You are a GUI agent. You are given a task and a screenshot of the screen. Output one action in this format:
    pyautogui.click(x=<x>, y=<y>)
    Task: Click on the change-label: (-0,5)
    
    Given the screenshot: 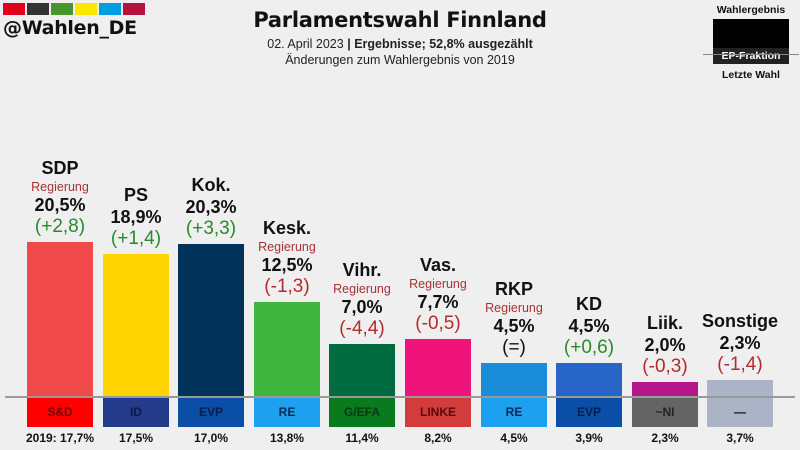 What is the action you would take?
    pyautogui.click(x=438, y=323)
    